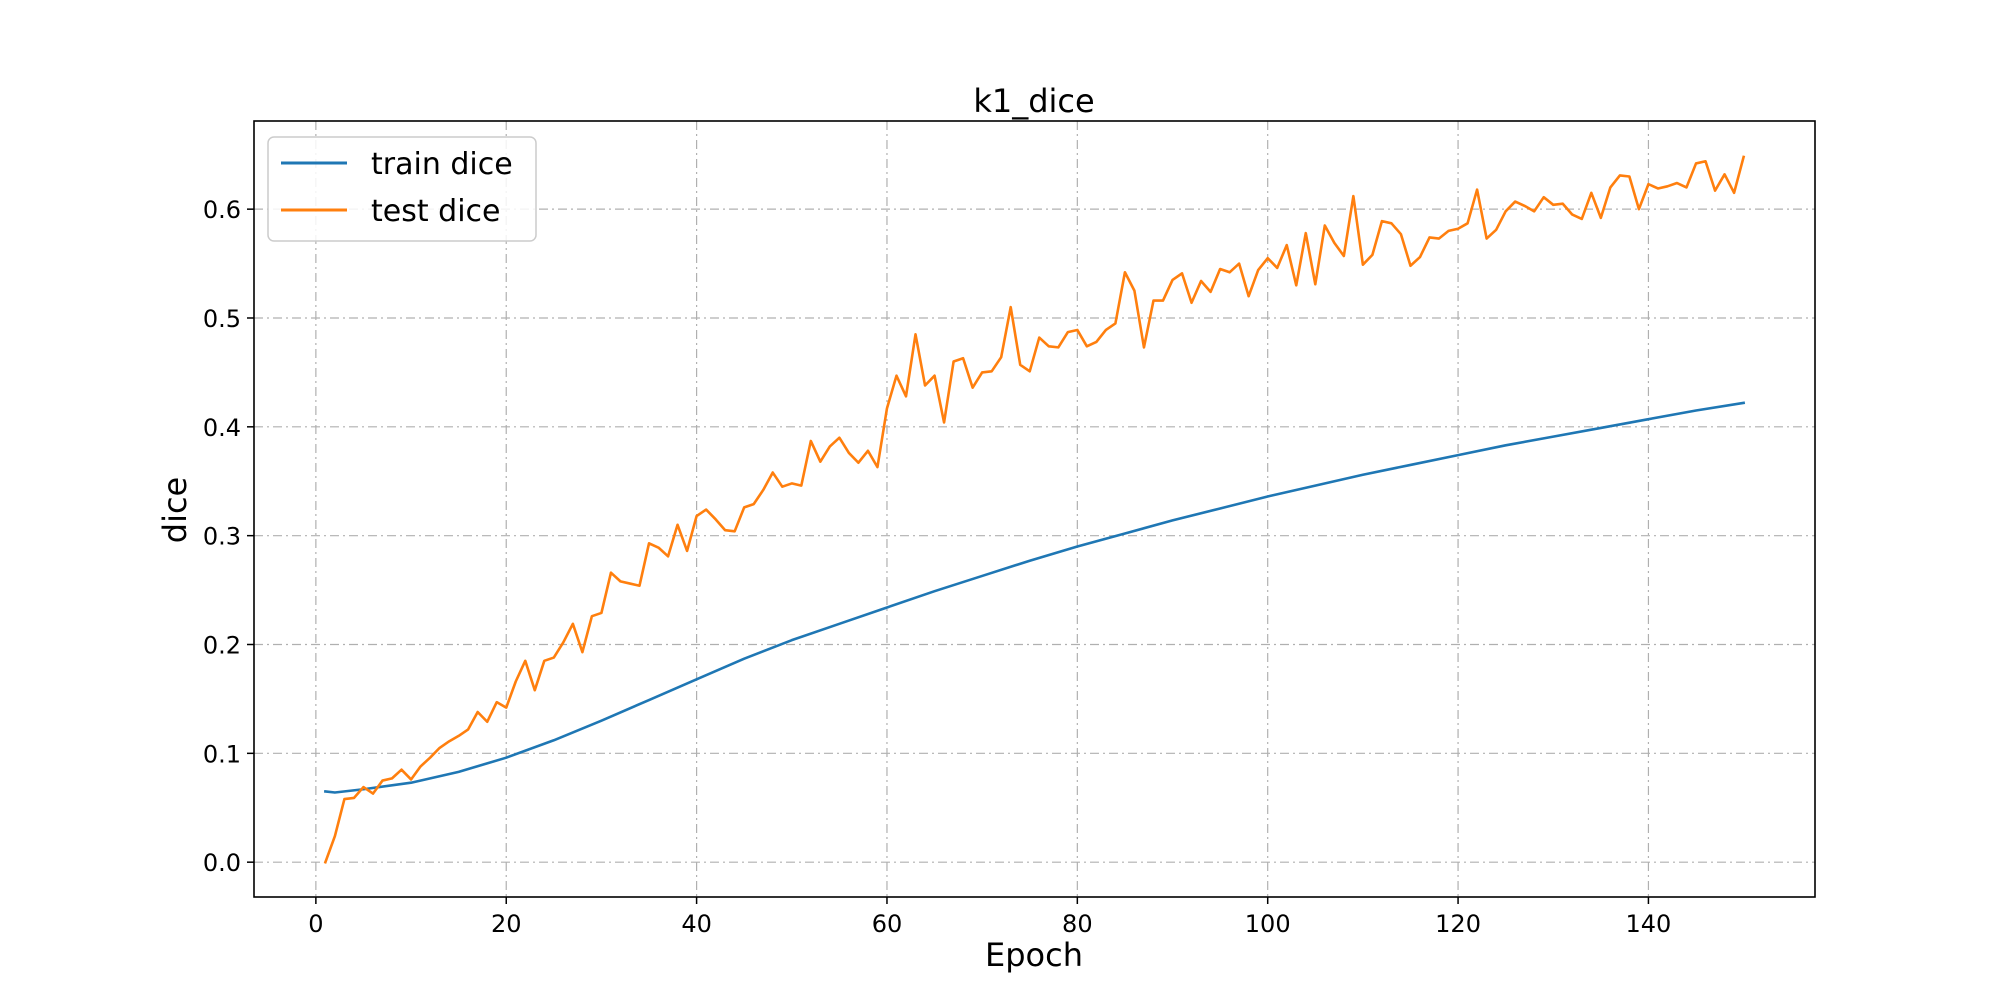  Describe the element at coordinates (1458, 924) in the screenshot. I see `x-tick-label: 120` at that location.